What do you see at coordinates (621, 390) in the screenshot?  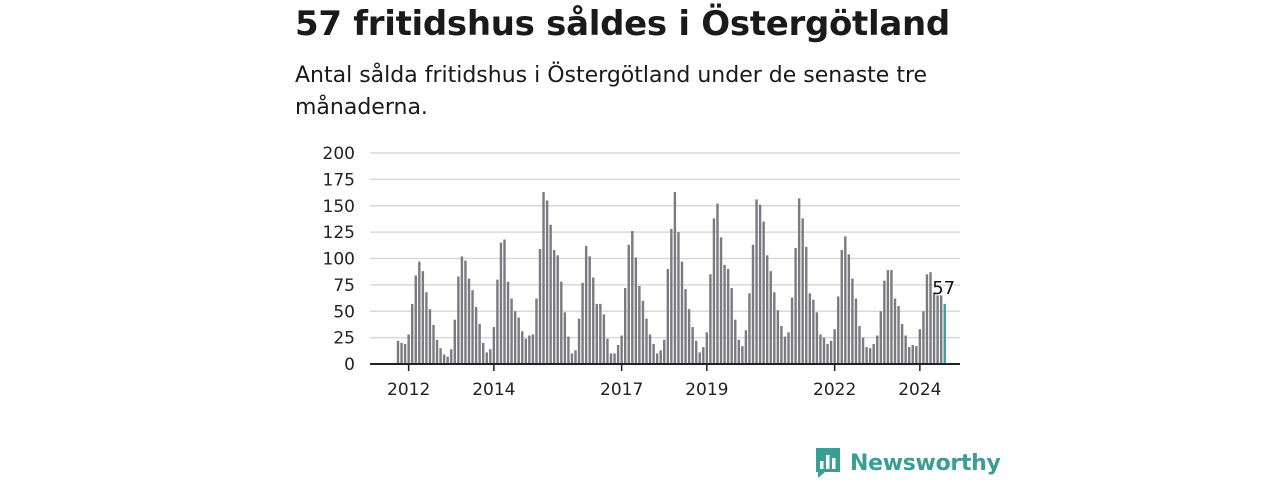 I see `x-tick-label: 2017` at bounding box center [621, 390].